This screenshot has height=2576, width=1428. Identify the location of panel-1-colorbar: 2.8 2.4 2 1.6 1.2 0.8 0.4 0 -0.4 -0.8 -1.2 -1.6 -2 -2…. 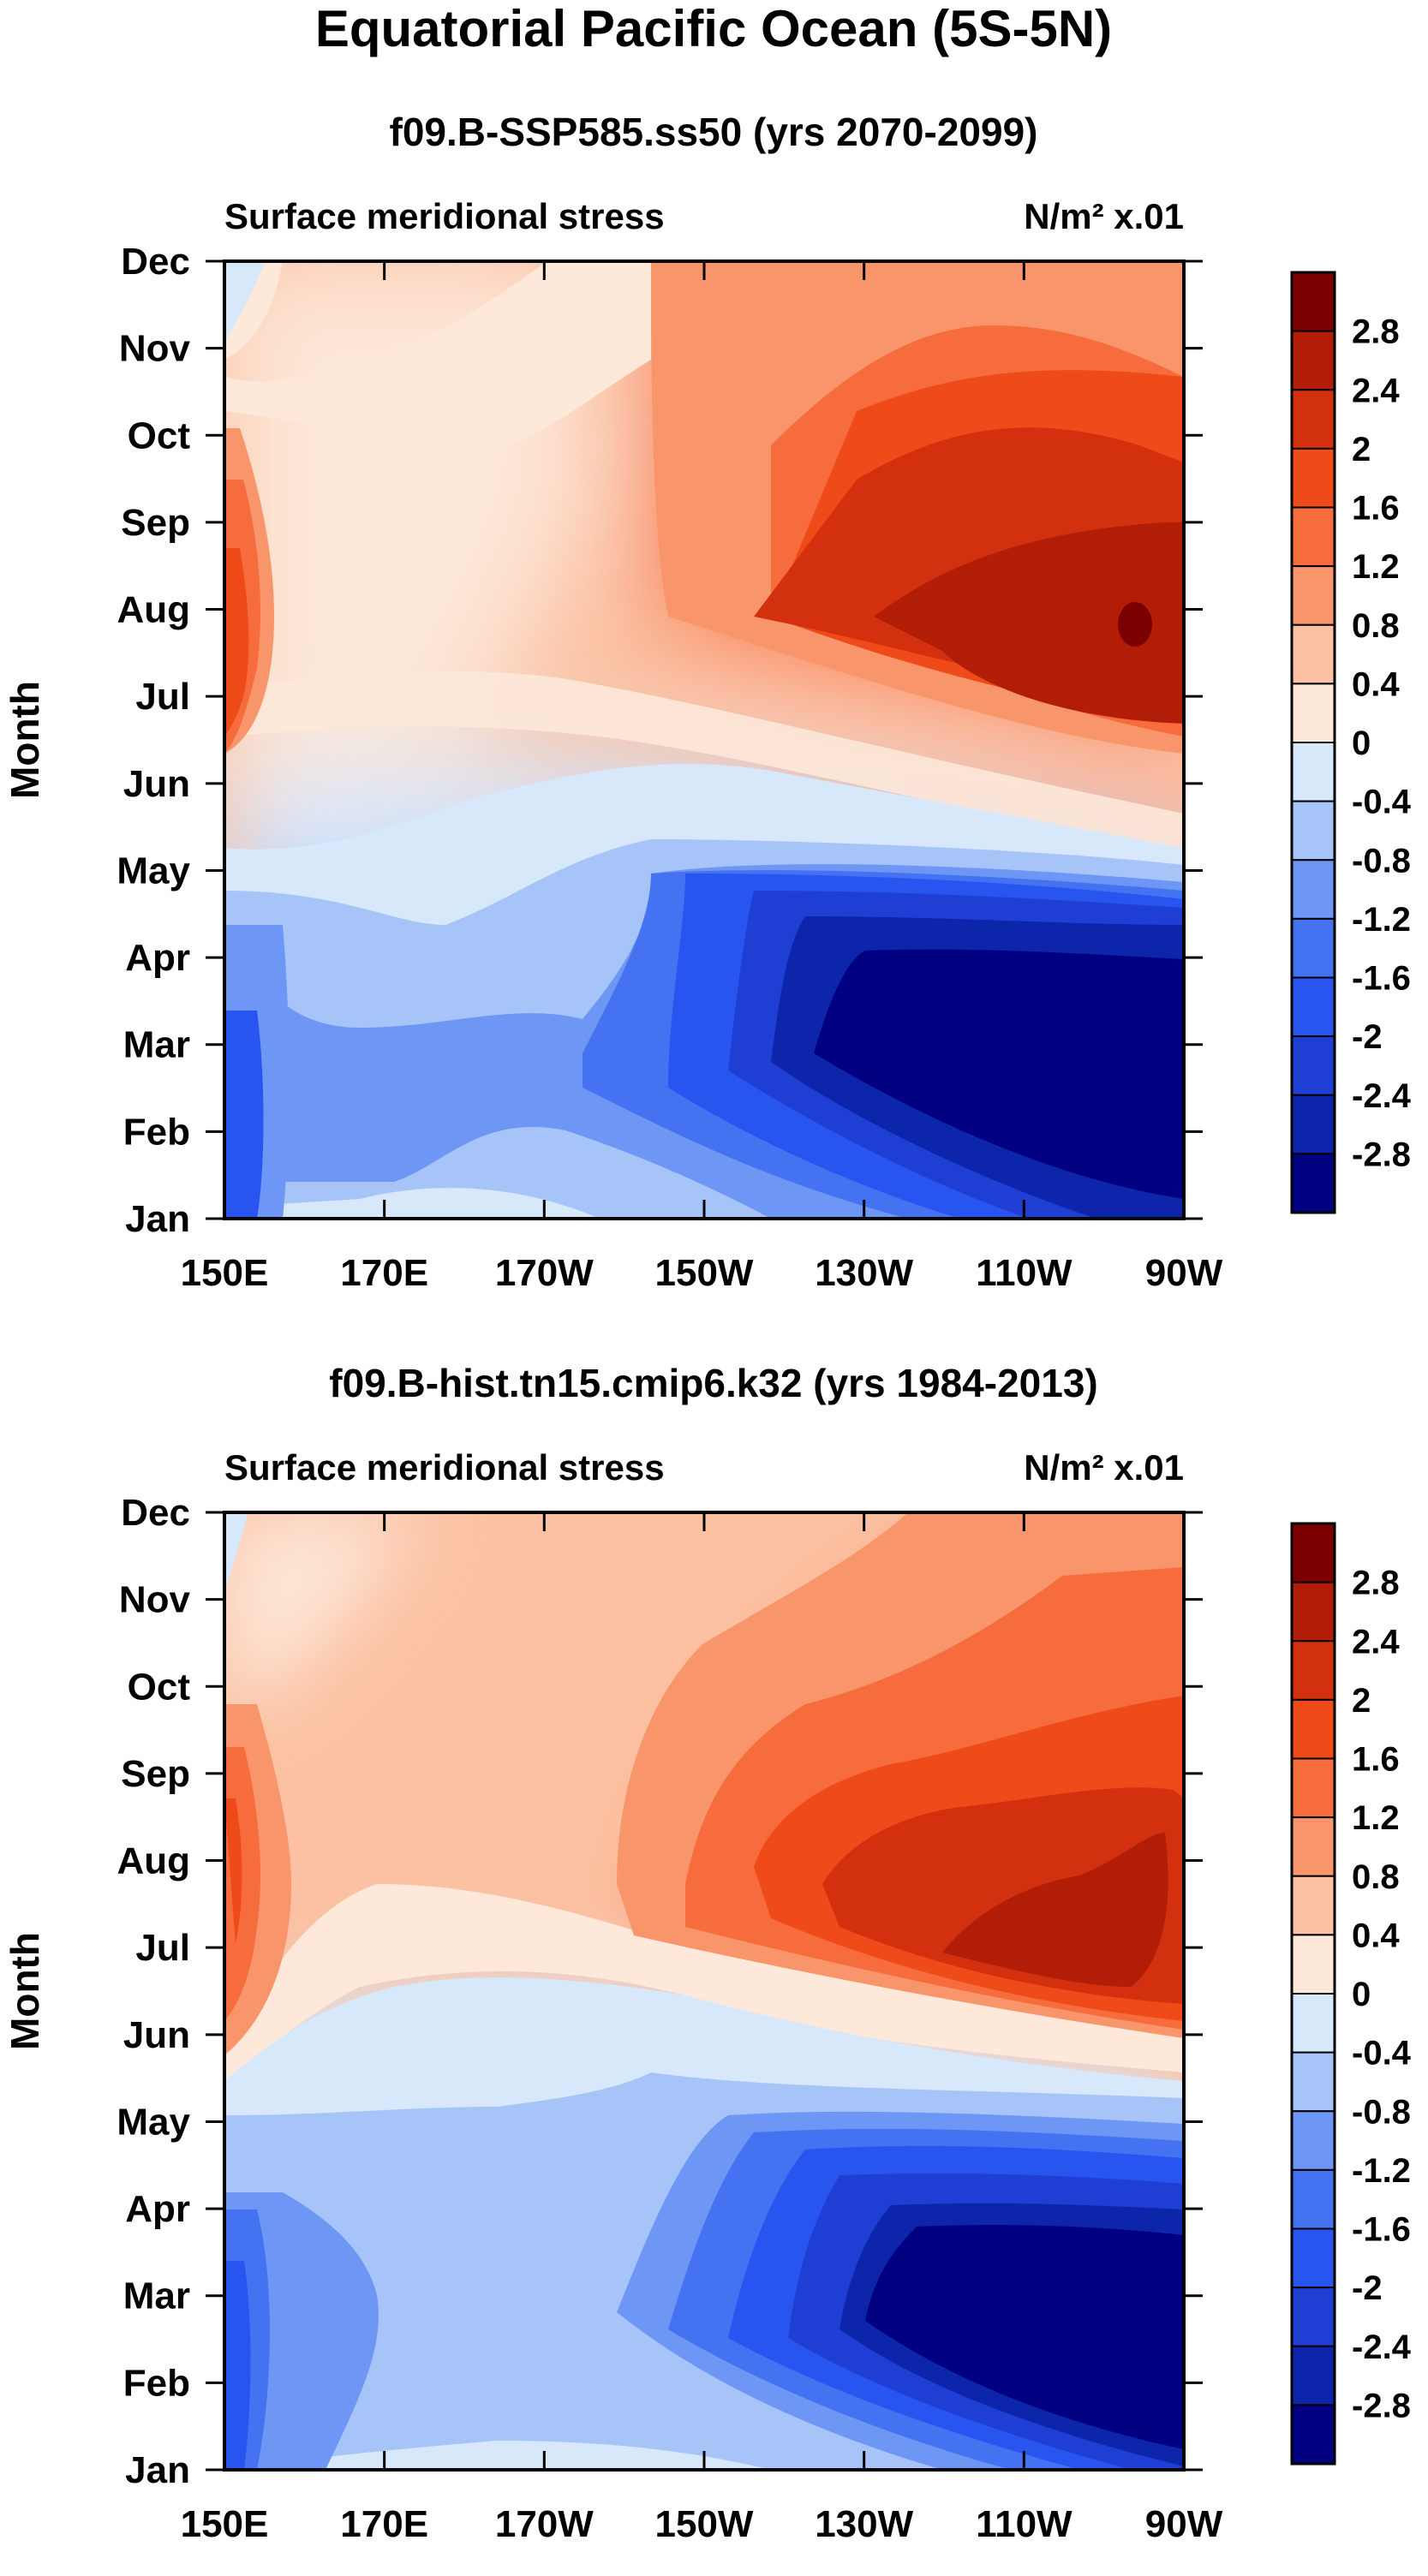
(1351, 742).